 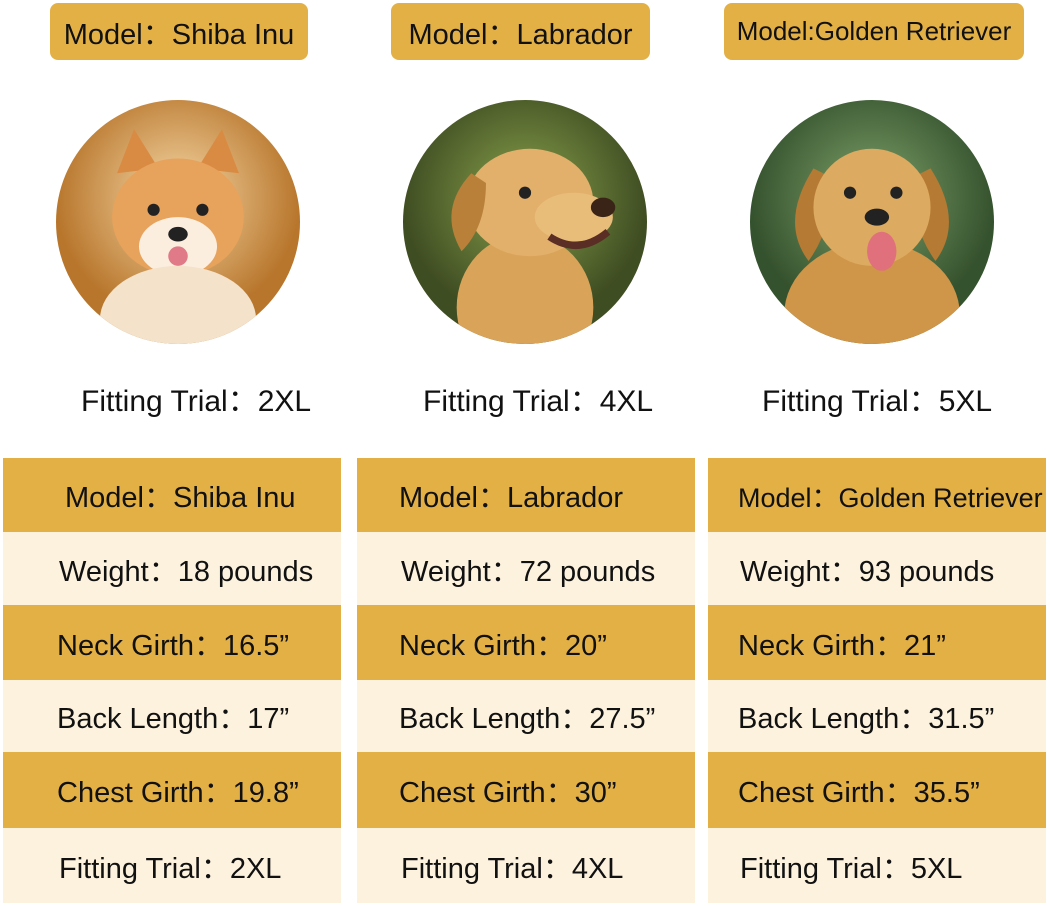 What do you see at coordinates (872, 222) in the screenshot?
I see `golden-retriever-photo` at bounding box center [872, 222].